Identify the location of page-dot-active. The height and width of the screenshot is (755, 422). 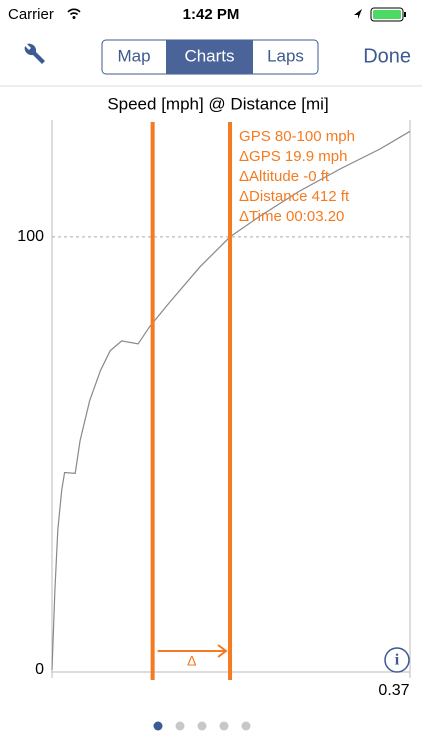
(158, 726).